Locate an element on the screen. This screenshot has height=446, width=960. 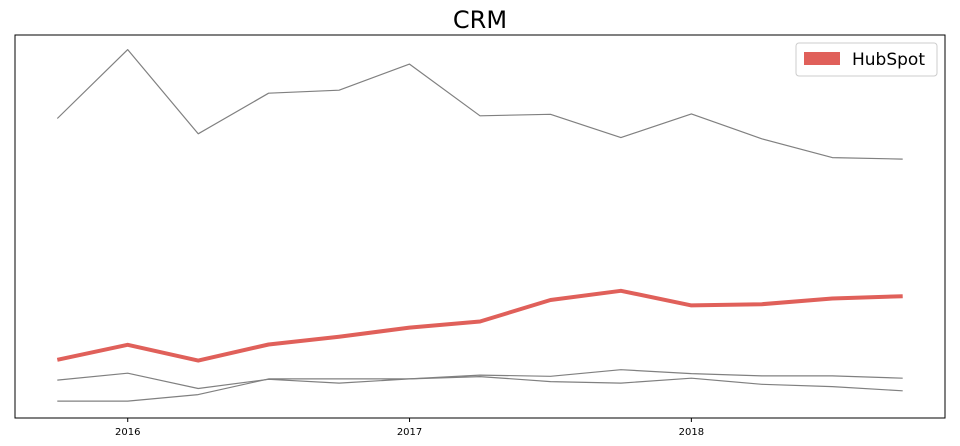
x-tick-label: 2018 is located at coordinates (691, 432).